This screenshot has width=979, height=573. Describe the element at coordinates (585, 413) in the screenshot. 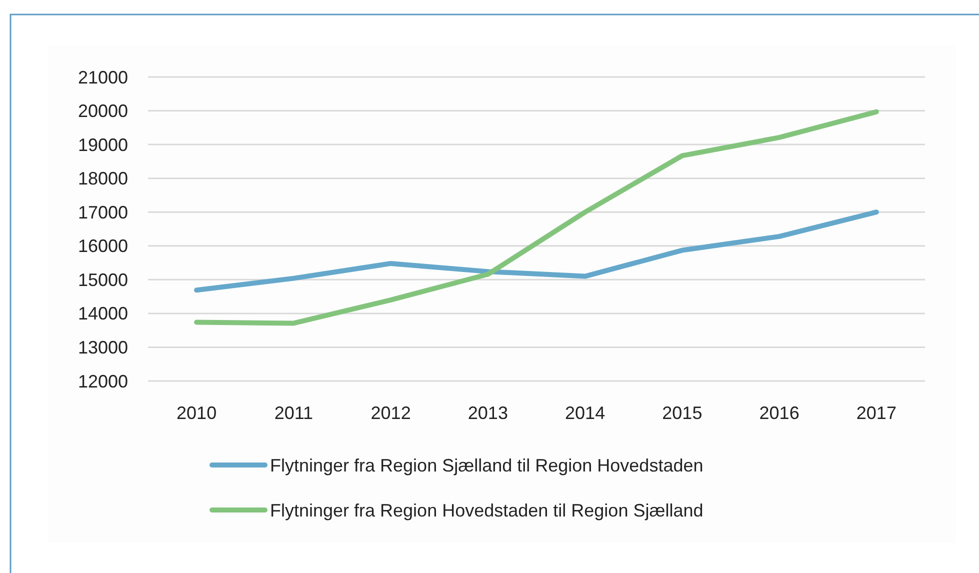

I see `x-tick-label: 2014` at that location.